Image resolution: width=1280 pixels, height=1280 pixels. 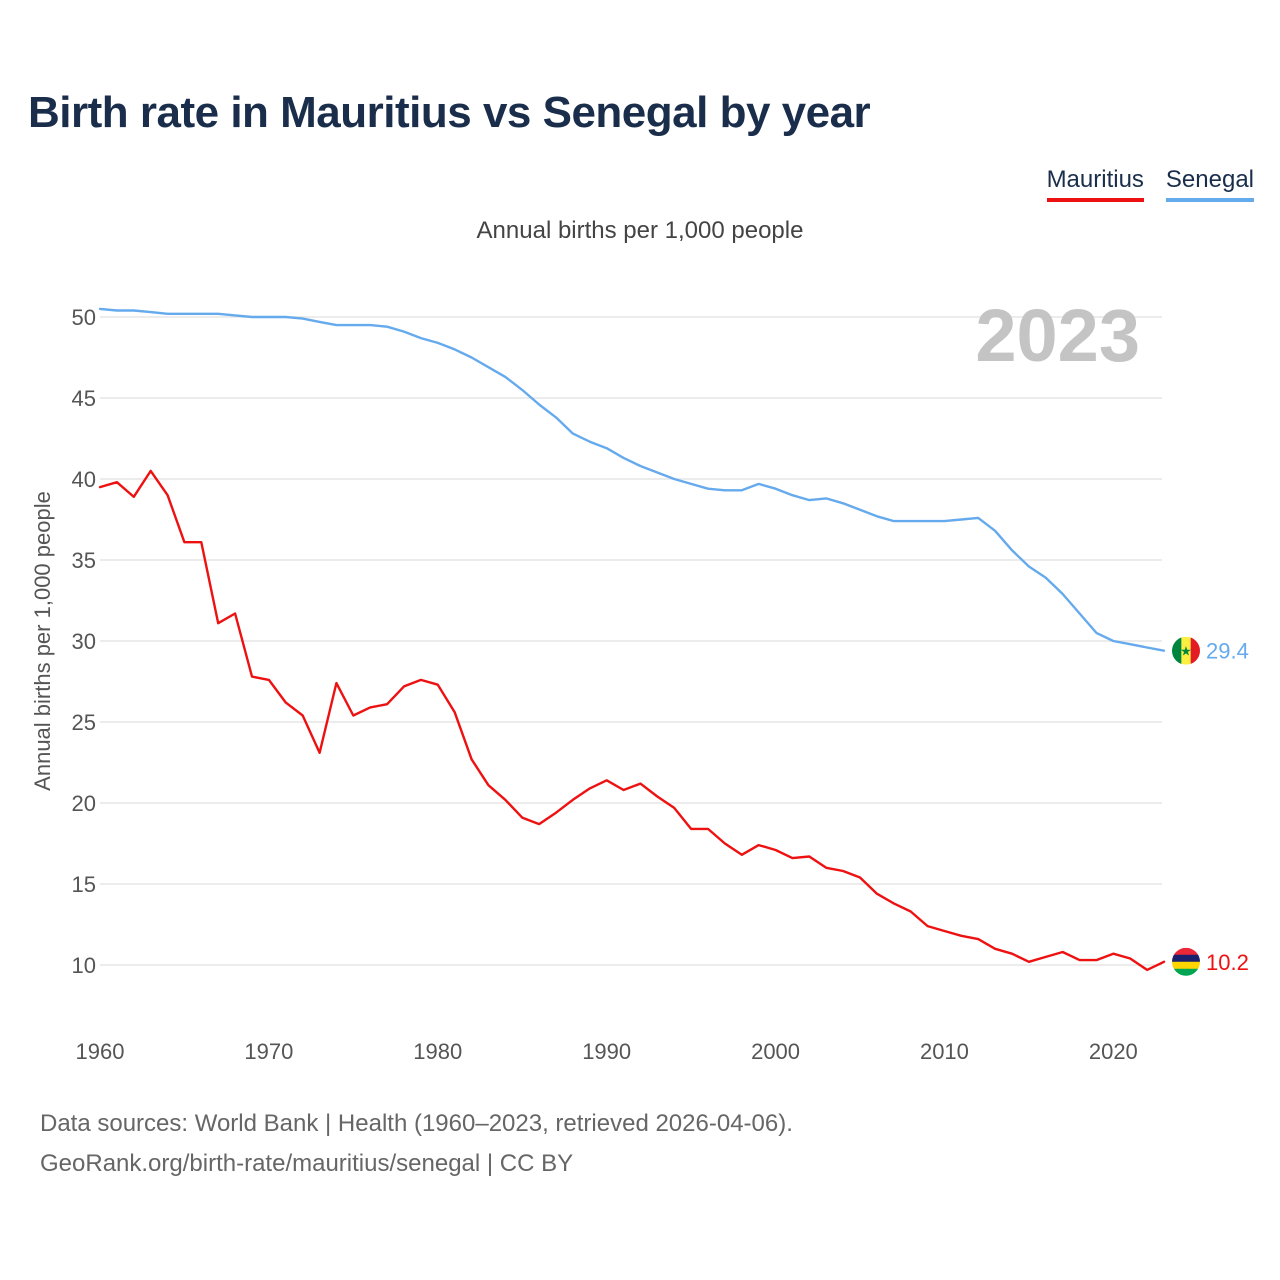 What do you see at coordinates (84, 965) in the screenshot?
I see `y-tick-label: 10` at bounding box center [84, 965].